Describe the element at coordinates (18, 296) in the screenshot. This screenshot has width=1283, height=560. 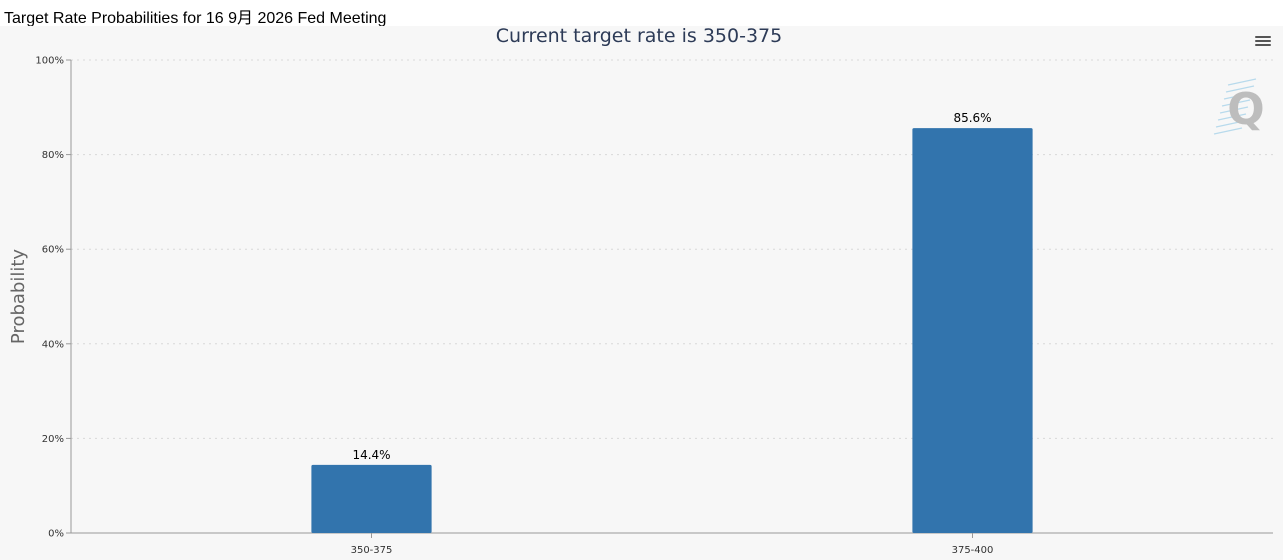
I see `y-axis-title: Probability` at that location.